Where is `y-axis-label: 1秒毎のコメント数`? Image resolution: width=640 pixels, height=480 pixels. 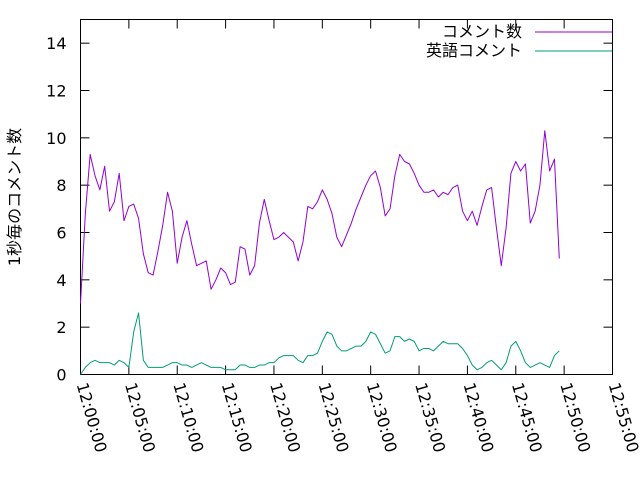
y-axis-label: 1秒毎のコメント数 is located at coordinates (14, 197).